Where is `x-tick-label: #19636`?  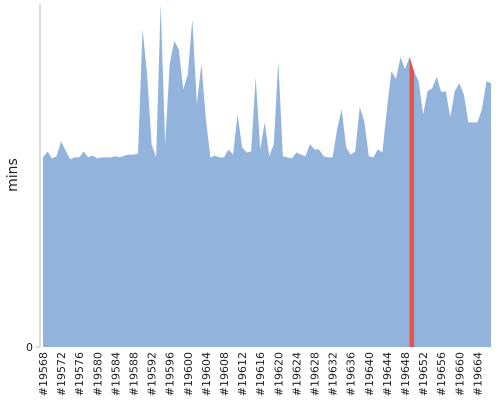
x-tick-label: #19636 is located at coordinates (351, 374).